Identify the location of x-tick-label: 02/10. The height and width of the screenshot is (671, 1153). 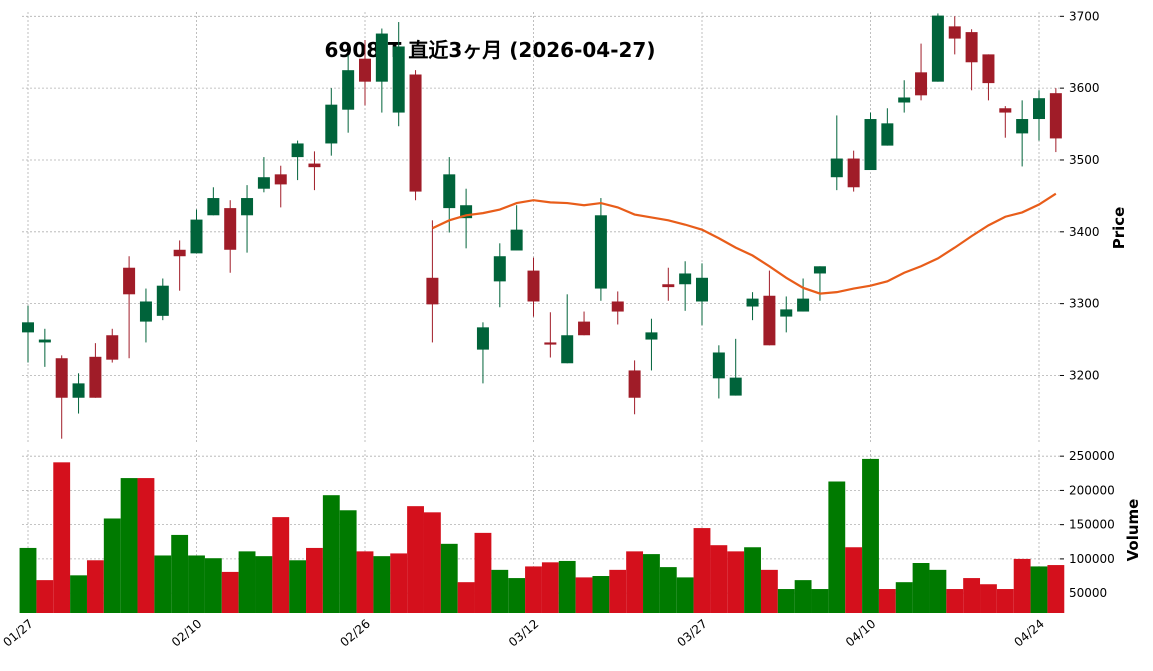
(186, 633).